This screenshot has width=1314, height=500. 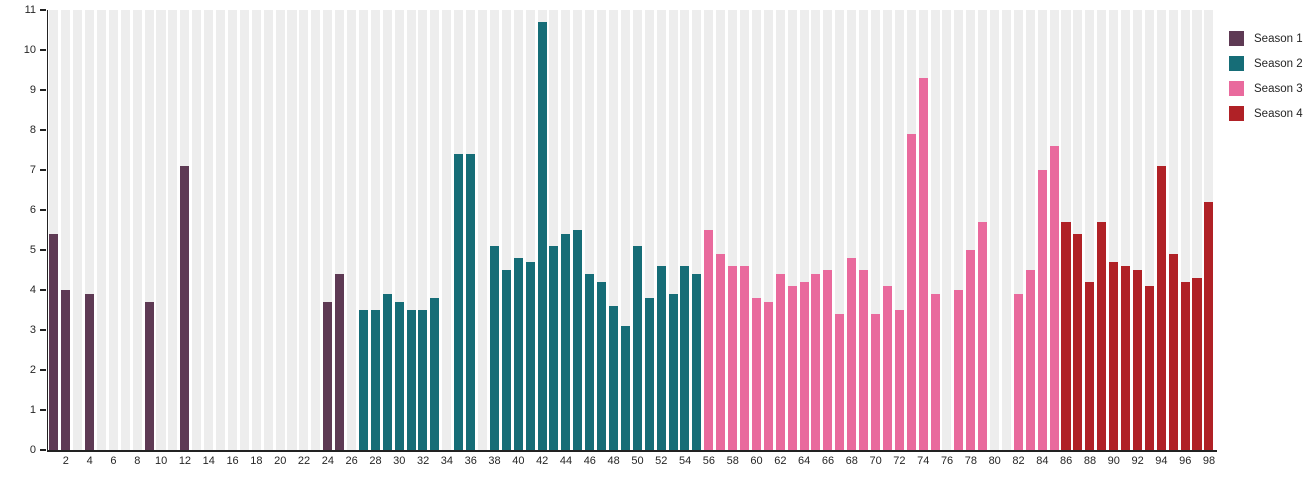 What do you see at coordinates (732, 461) in the screenshot?
I see `x-tick-label: 58` at bounding box center [732, 461].